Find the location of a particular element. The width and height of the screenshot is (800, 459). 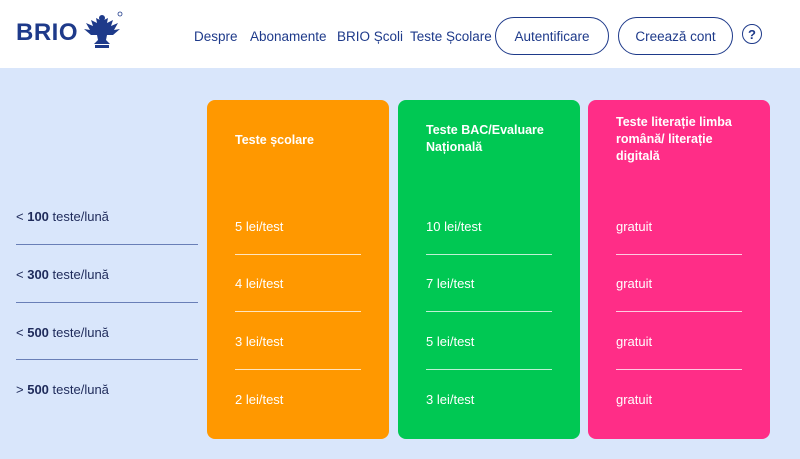

tier-label: < 500 teste/lună is located at coordinates (62, 332).